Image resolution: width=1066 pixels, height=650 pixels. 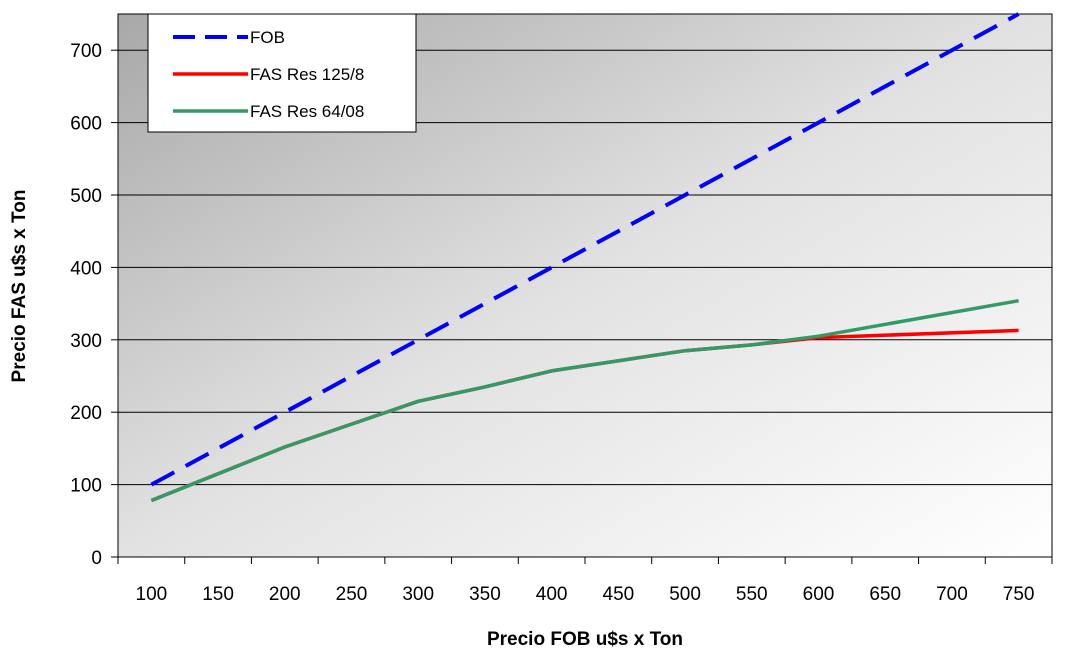 I want to click on y-tick-label: 400, so click(x=86, y=268).